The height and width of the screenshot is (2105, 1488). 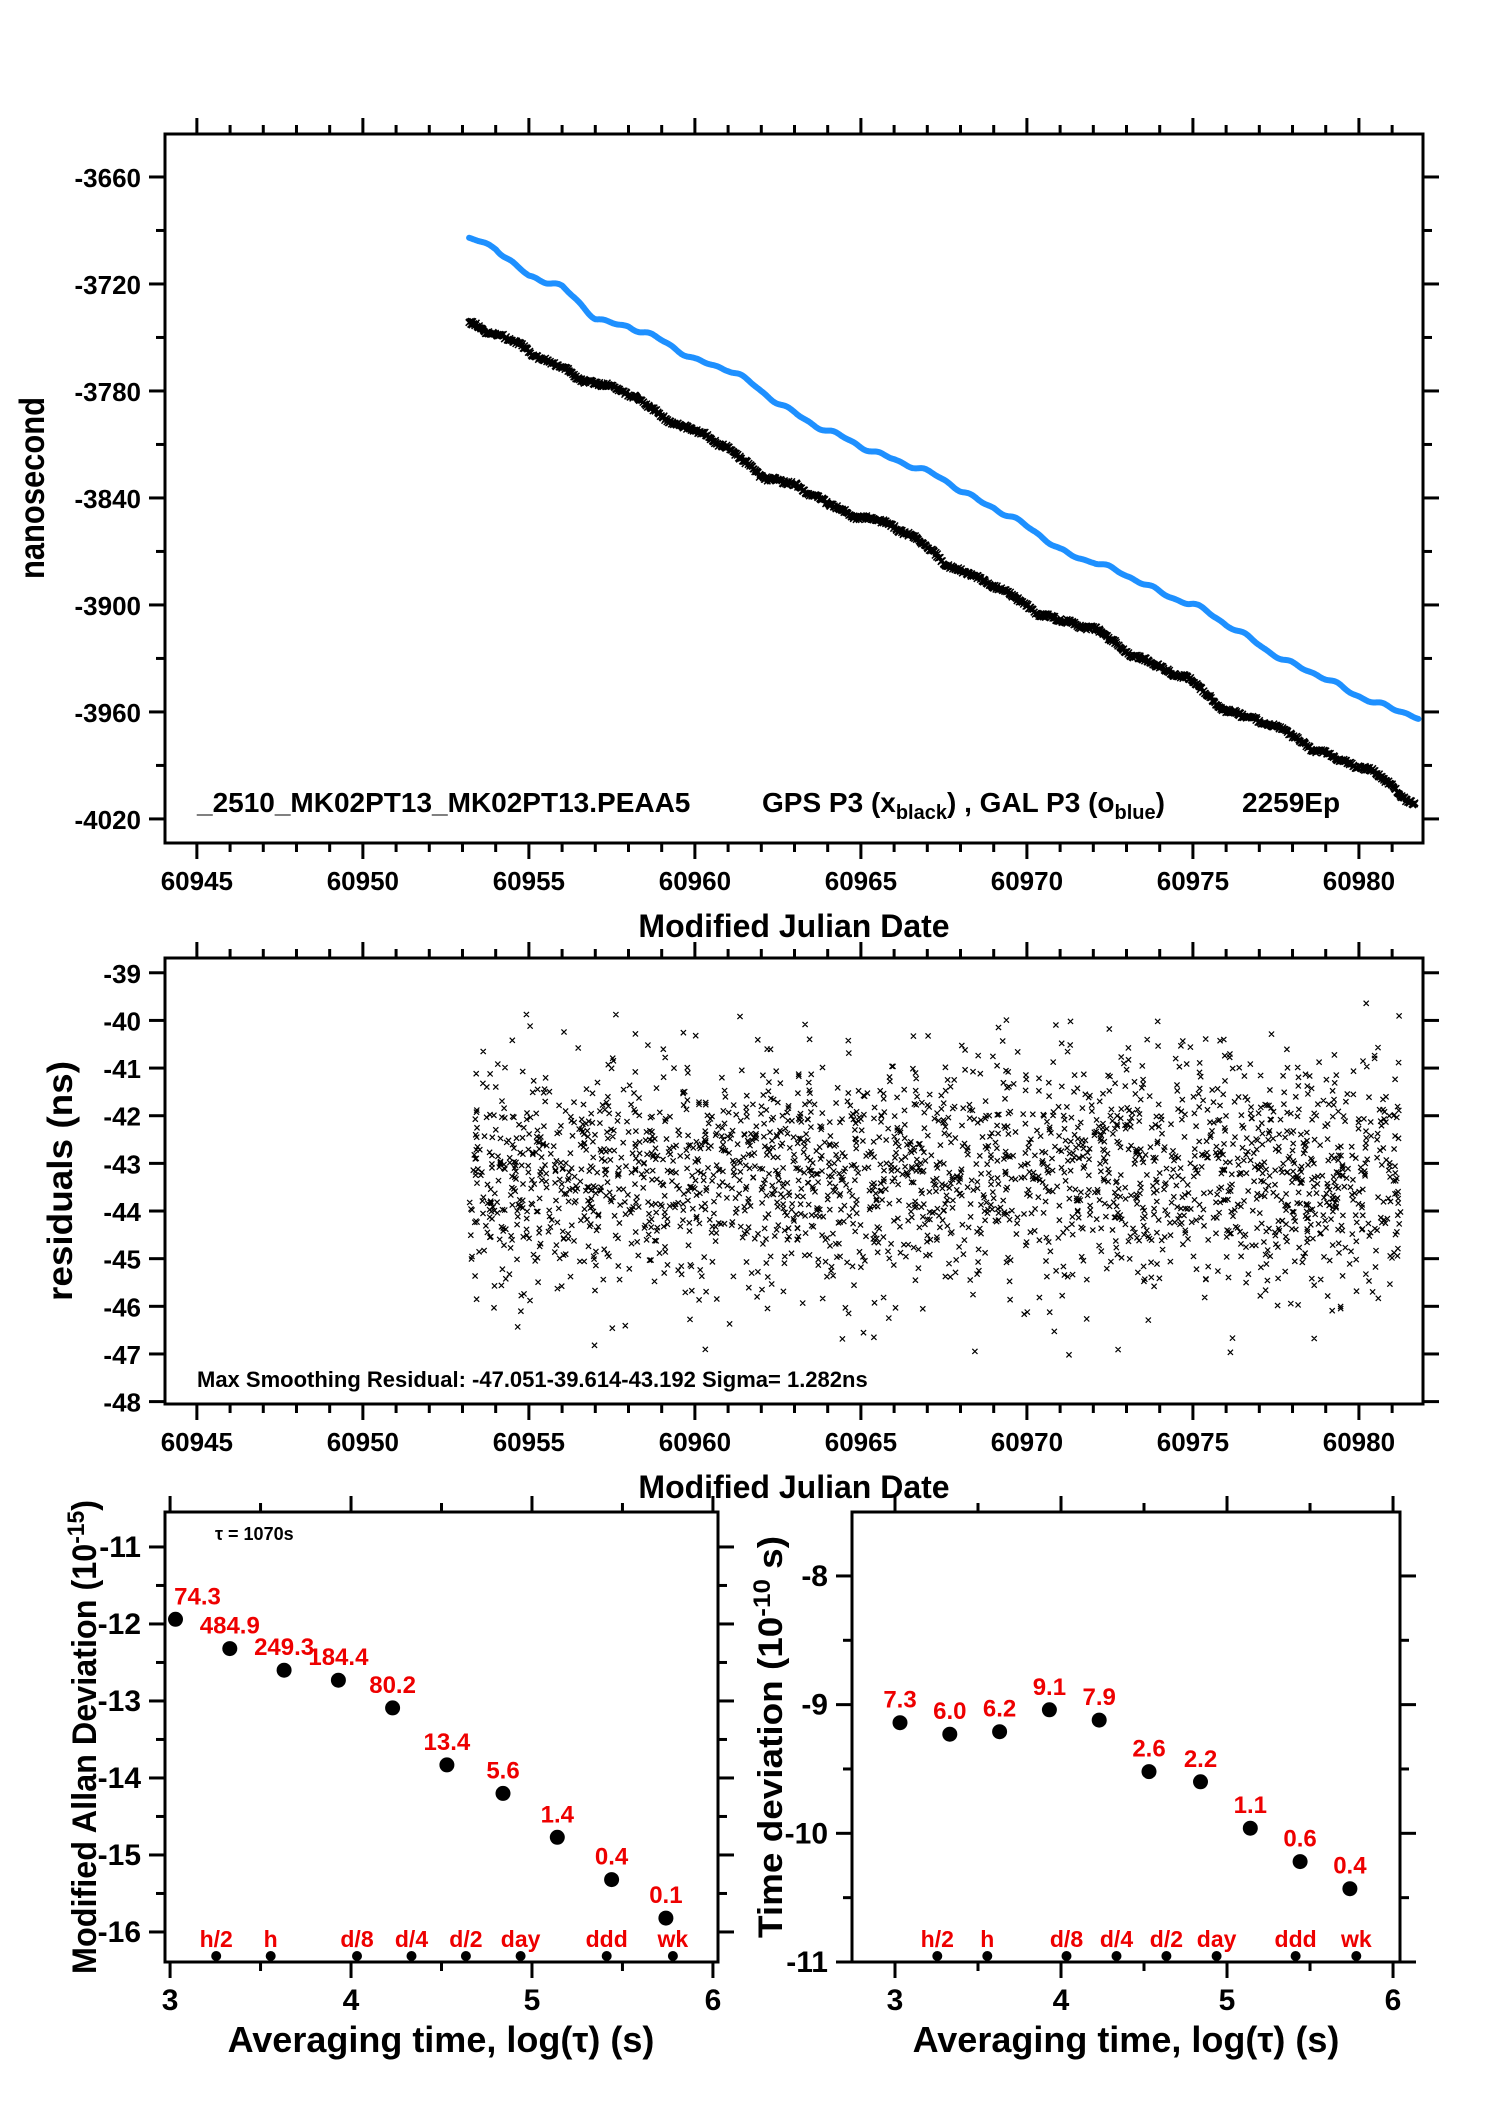 What do you see at coordinates (999, 1709) in the screenshot?
I see `data-point-value-label: 6.2` at bounding box center [999, 1709].